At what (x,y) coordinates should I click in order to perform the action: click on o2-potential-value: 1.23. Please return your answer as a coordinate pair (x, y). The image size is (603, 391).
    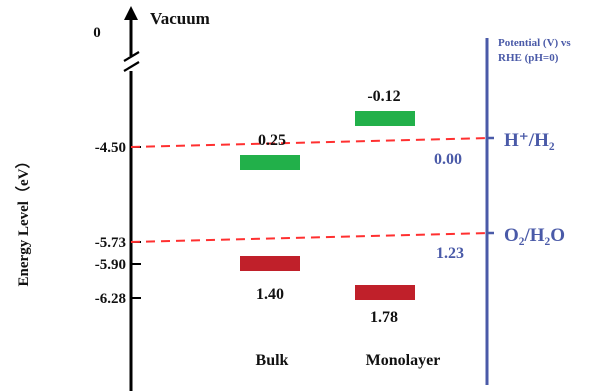
    Looking at the image, I should click on (450, 253).